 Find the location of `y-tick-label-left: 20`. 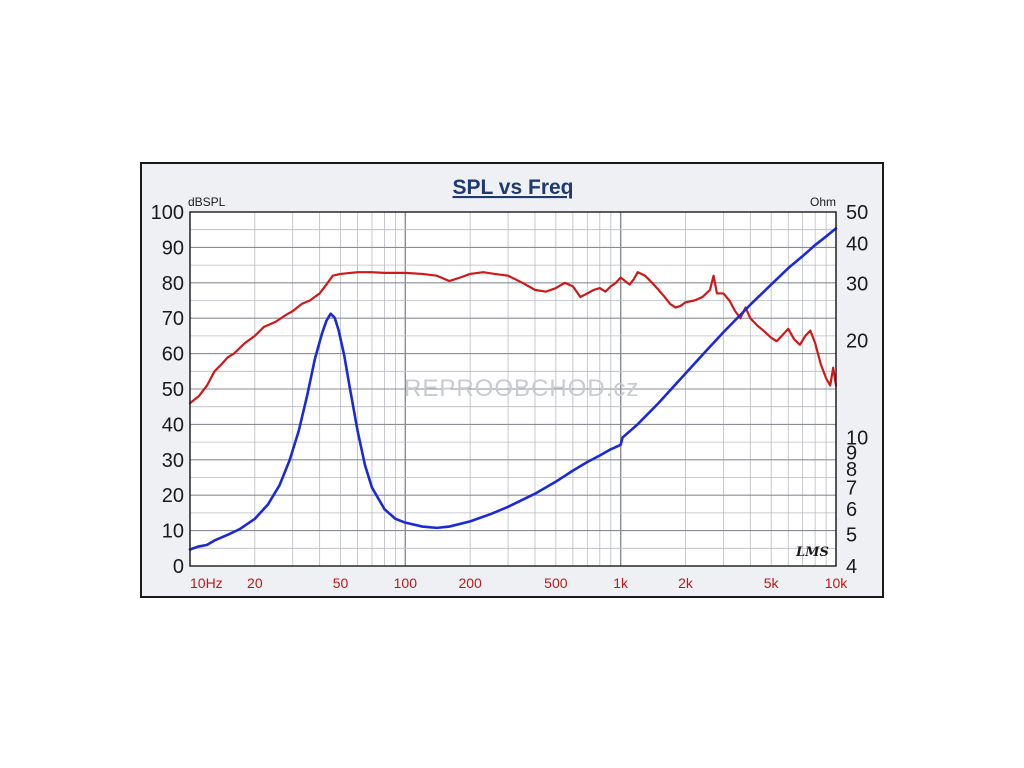

y-tick-label-left: 20 is located at coordinates (173, 496).